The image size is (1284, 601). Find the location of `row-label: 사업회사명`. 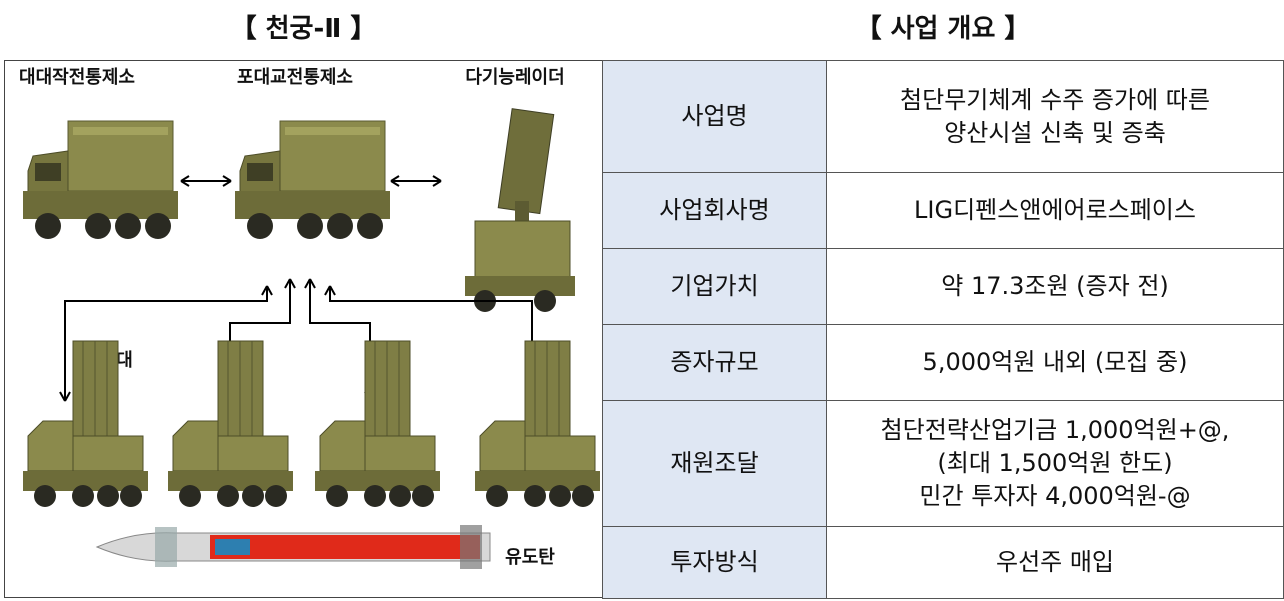

row-label: 사업회사명 is located at coordinates (714, 210).